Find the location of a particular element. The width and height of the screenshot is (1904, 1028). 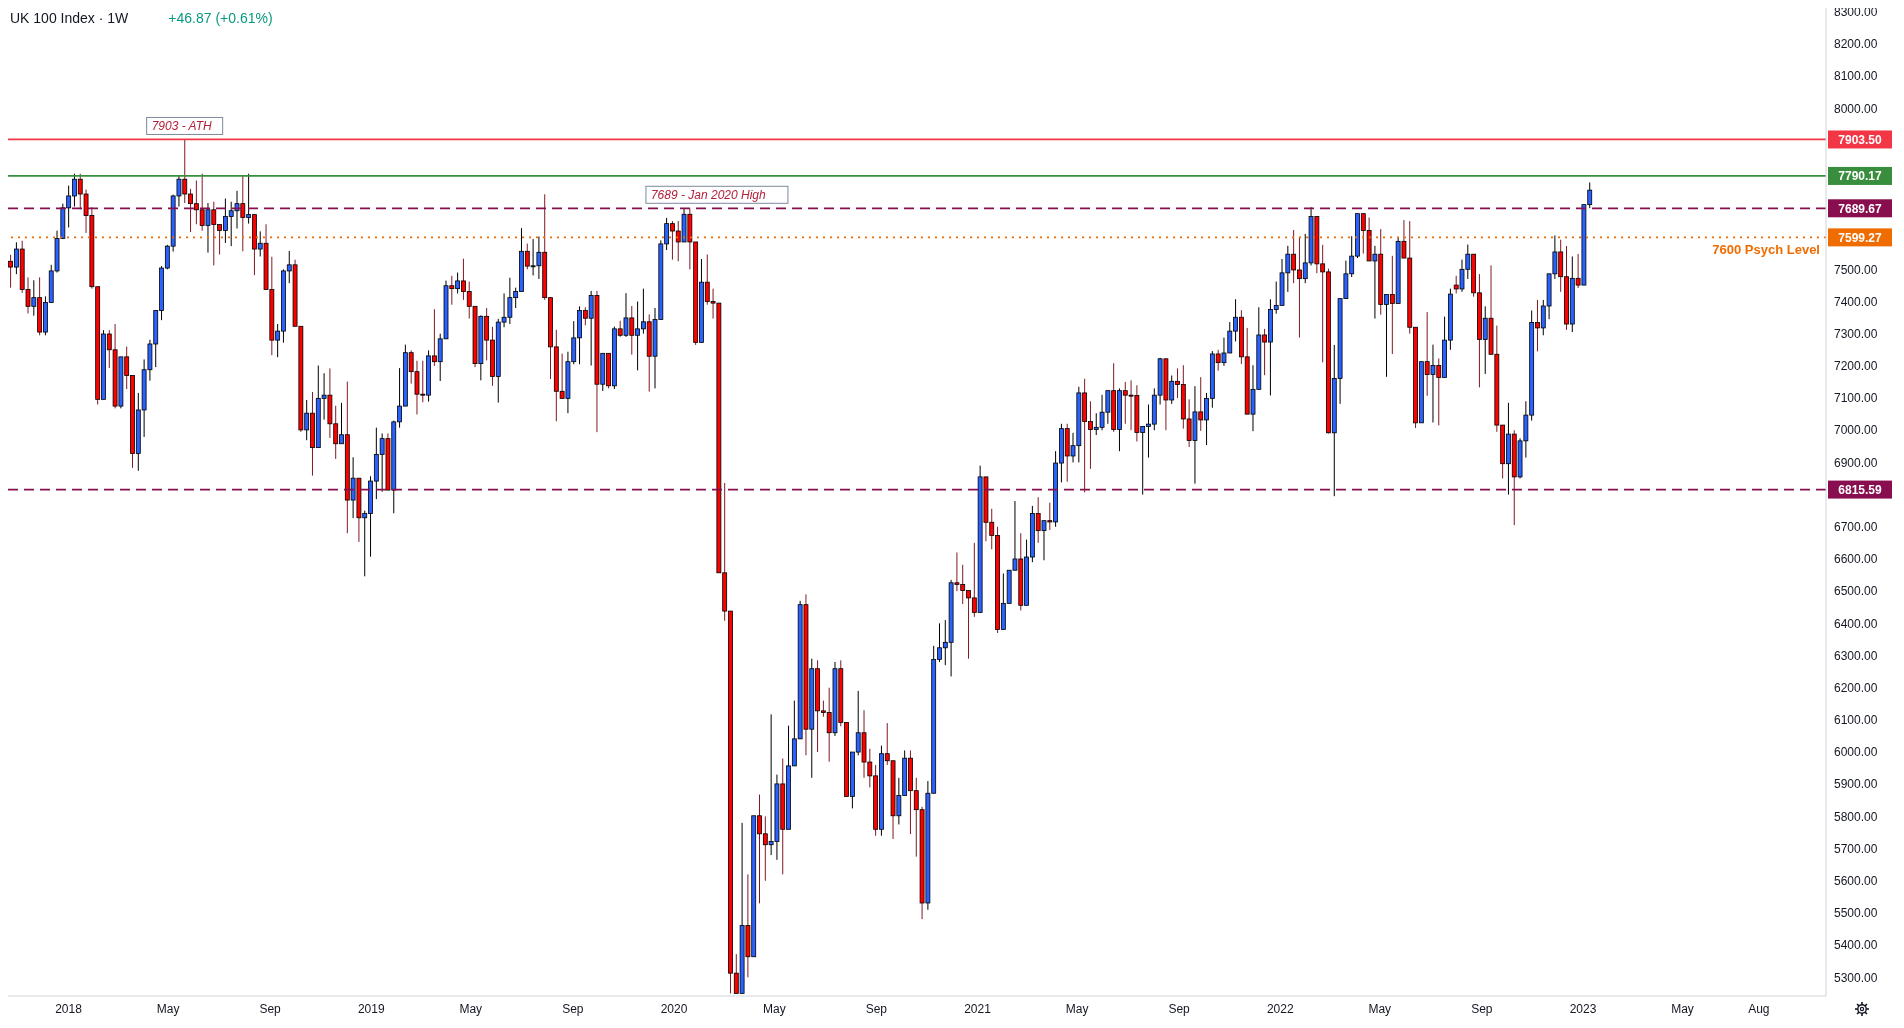

y-tick-label: 7100.00 is located at coordinates (1856, 398).